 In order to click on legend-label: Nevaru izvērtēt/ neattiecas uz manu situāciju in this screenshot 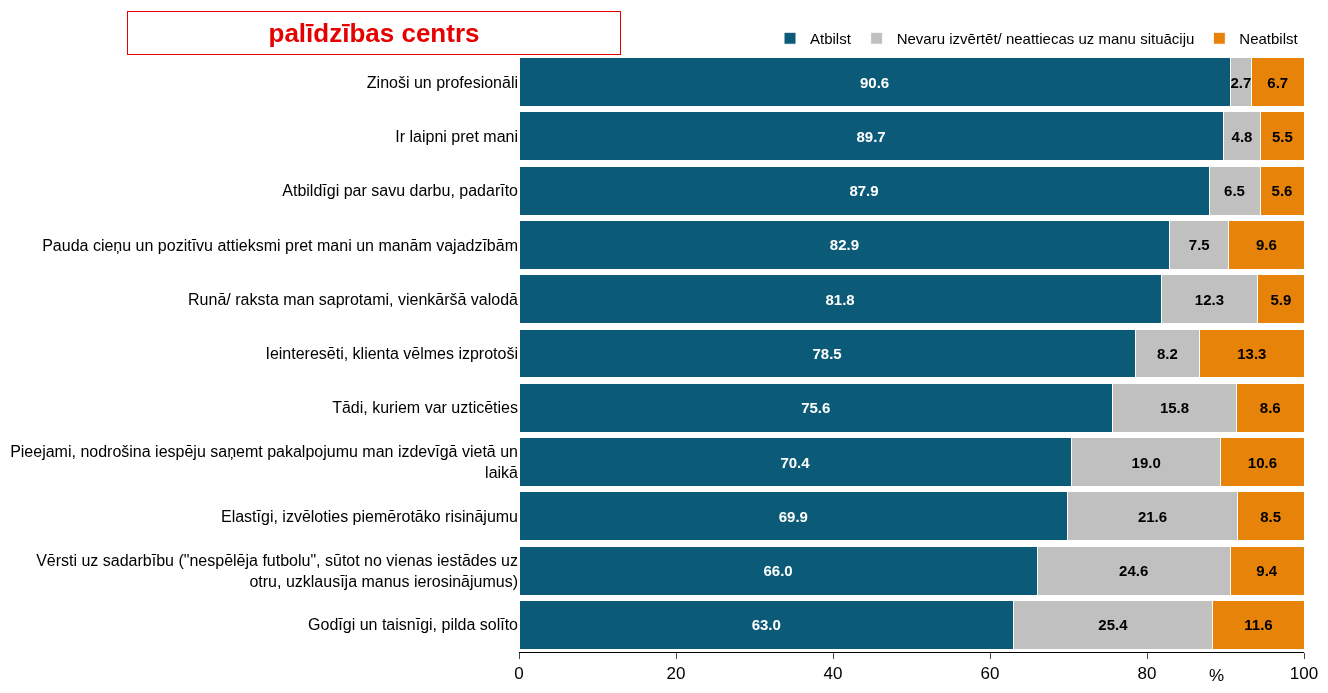, I will do `click(1045, 39)`.